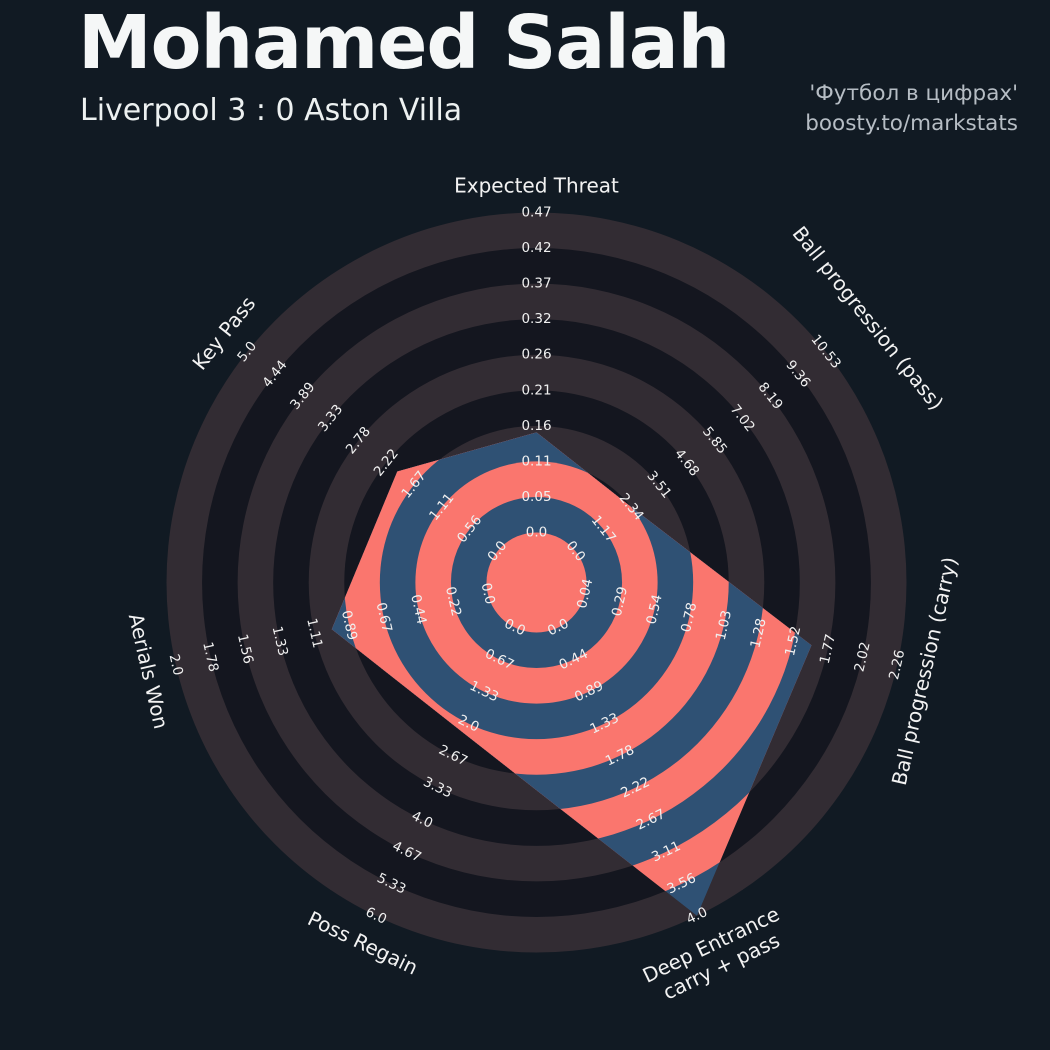 The height and width of the screenshot is (1050, 1050). I want to click on tick-label-expected-threat-2: 0.11, so click(536, 461).